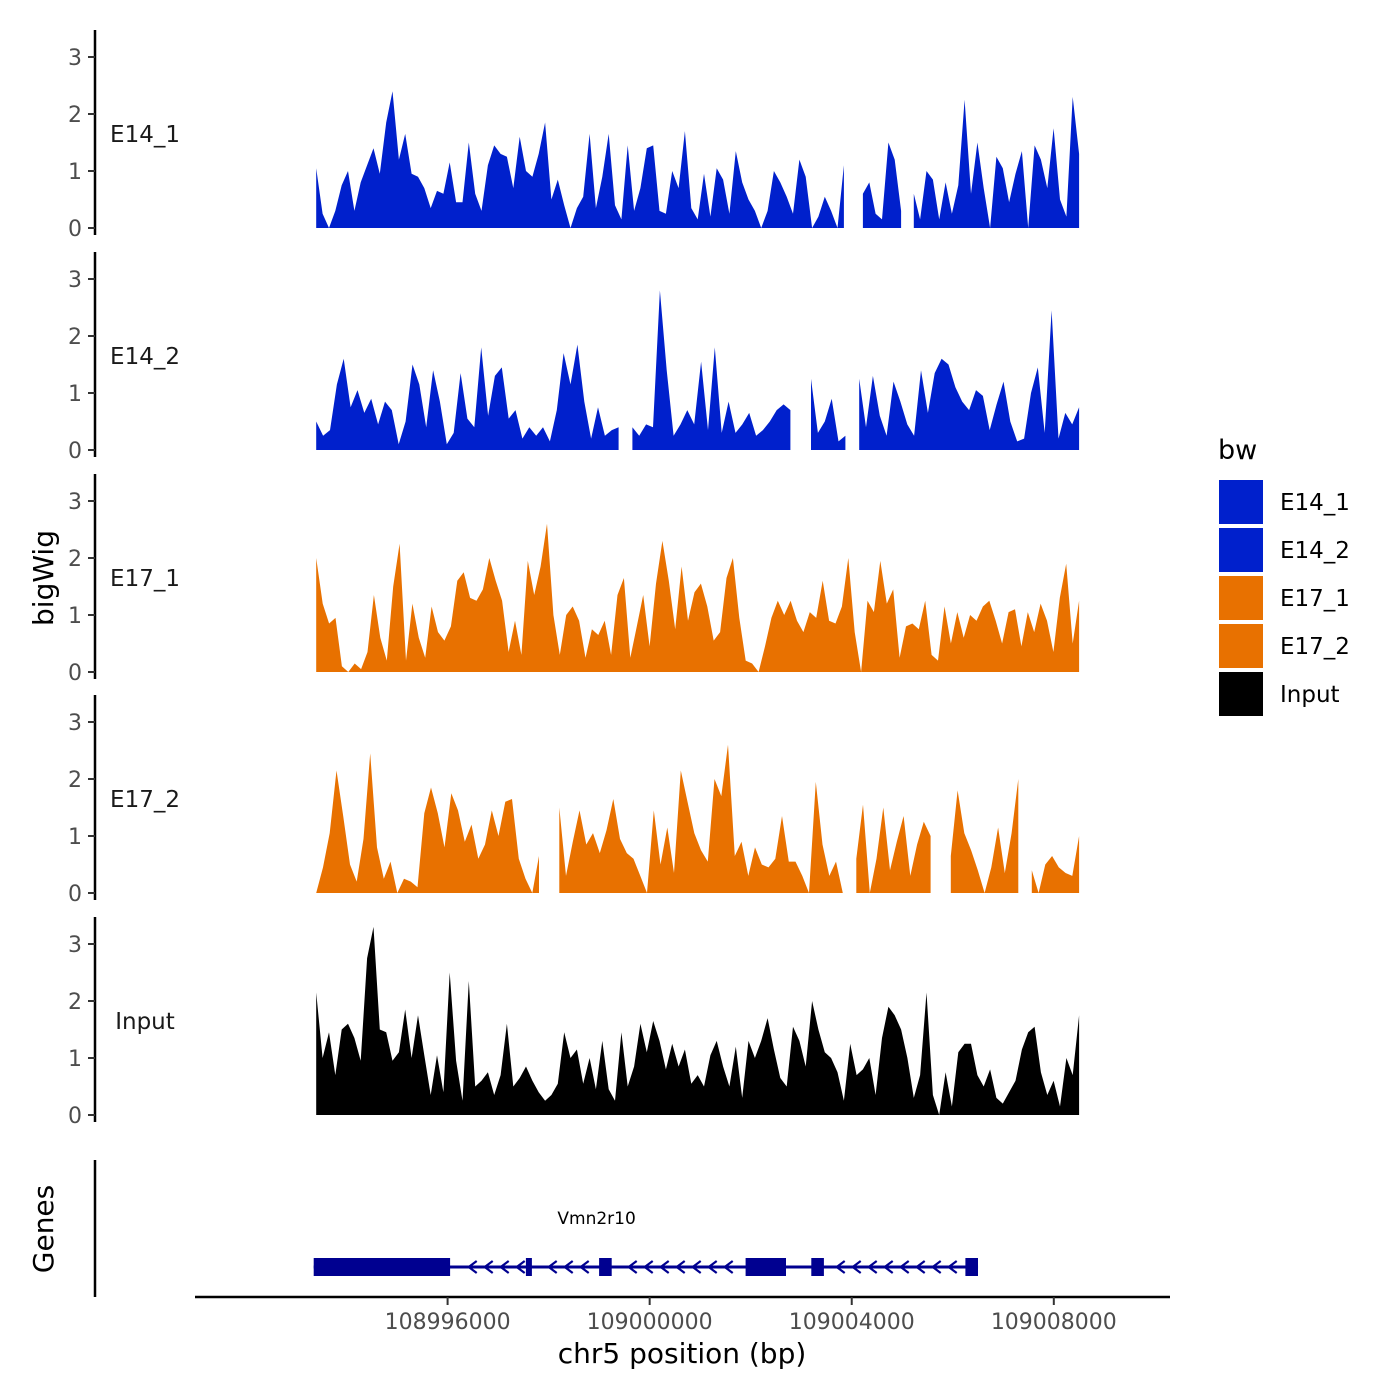 The height and width of the screenshot is (1400, 1400). What do you see at coordinates (1054, 1322) in the screenshot?
I see `x-tick-label: 109008000` at bounding box center [1054, 1322].